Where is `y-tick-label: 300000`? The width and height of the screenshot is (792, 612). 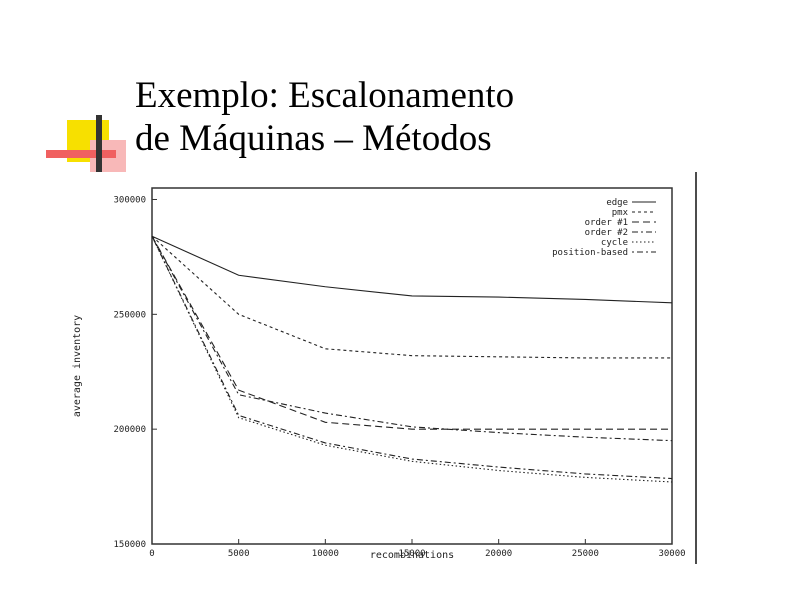 y-tick-label: 300000 is located at coordinates (129, 200).